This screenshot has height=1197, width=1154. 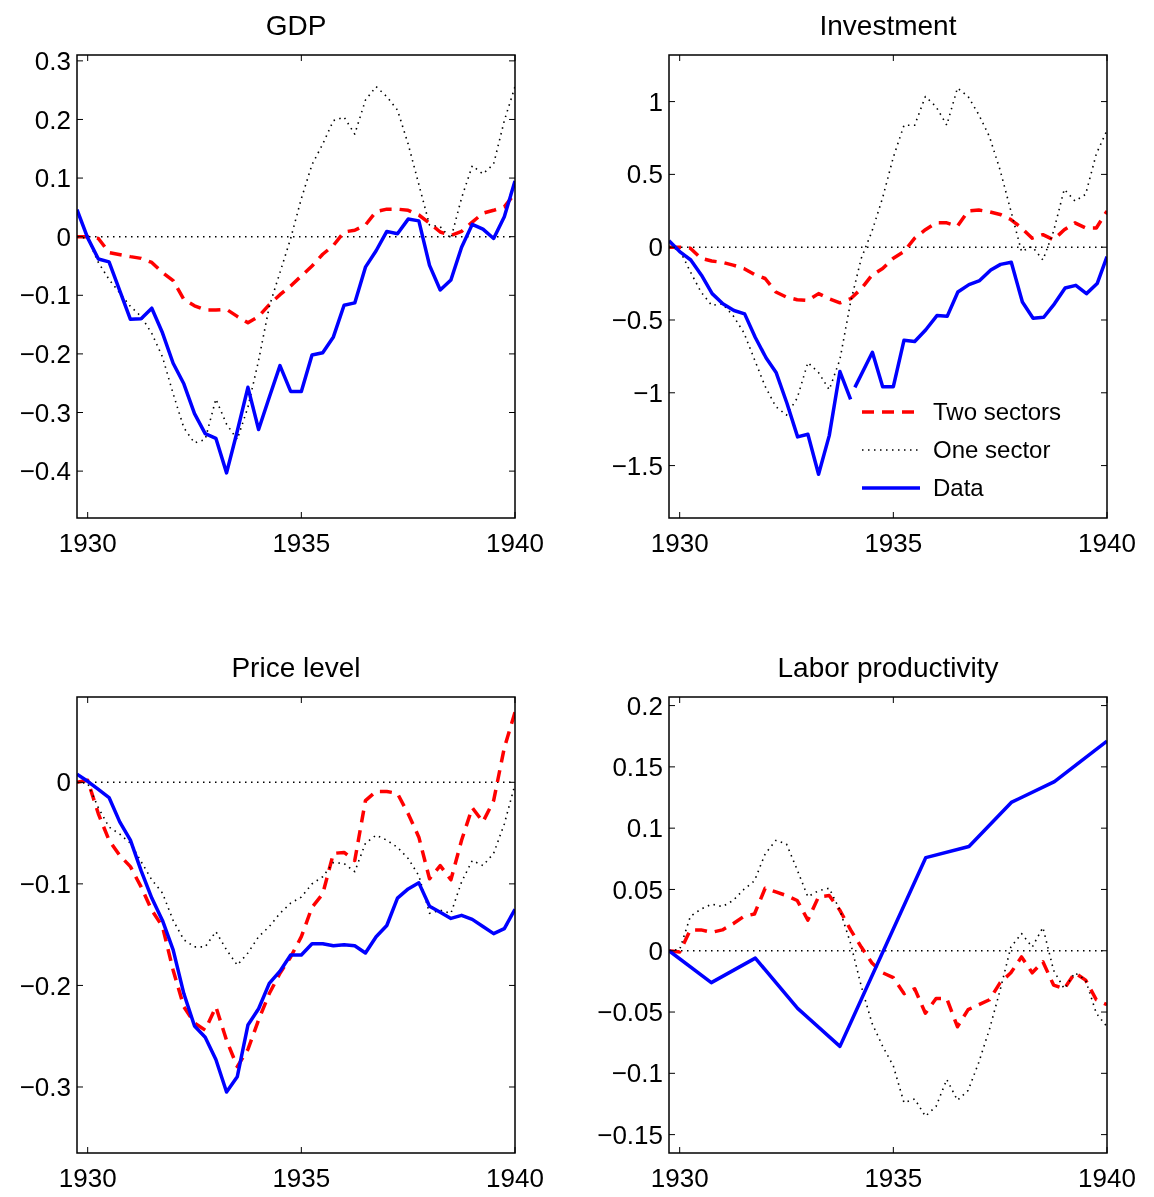 I want to click on y-tick-label: 0.05, so click(x=637, y=889).